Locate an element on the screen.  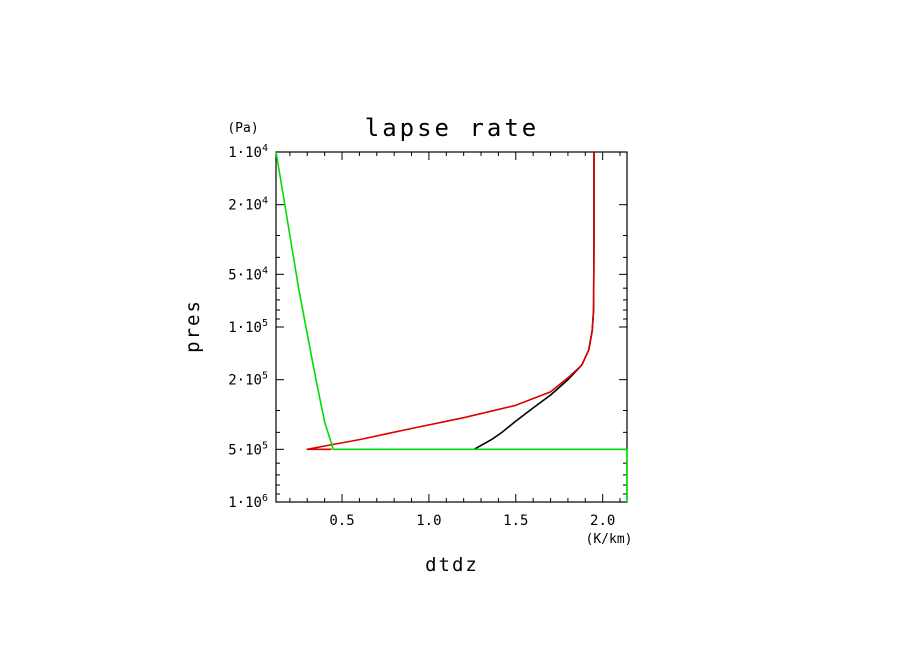
x-axis-label: dtdz is located at coordinates (452, 565).